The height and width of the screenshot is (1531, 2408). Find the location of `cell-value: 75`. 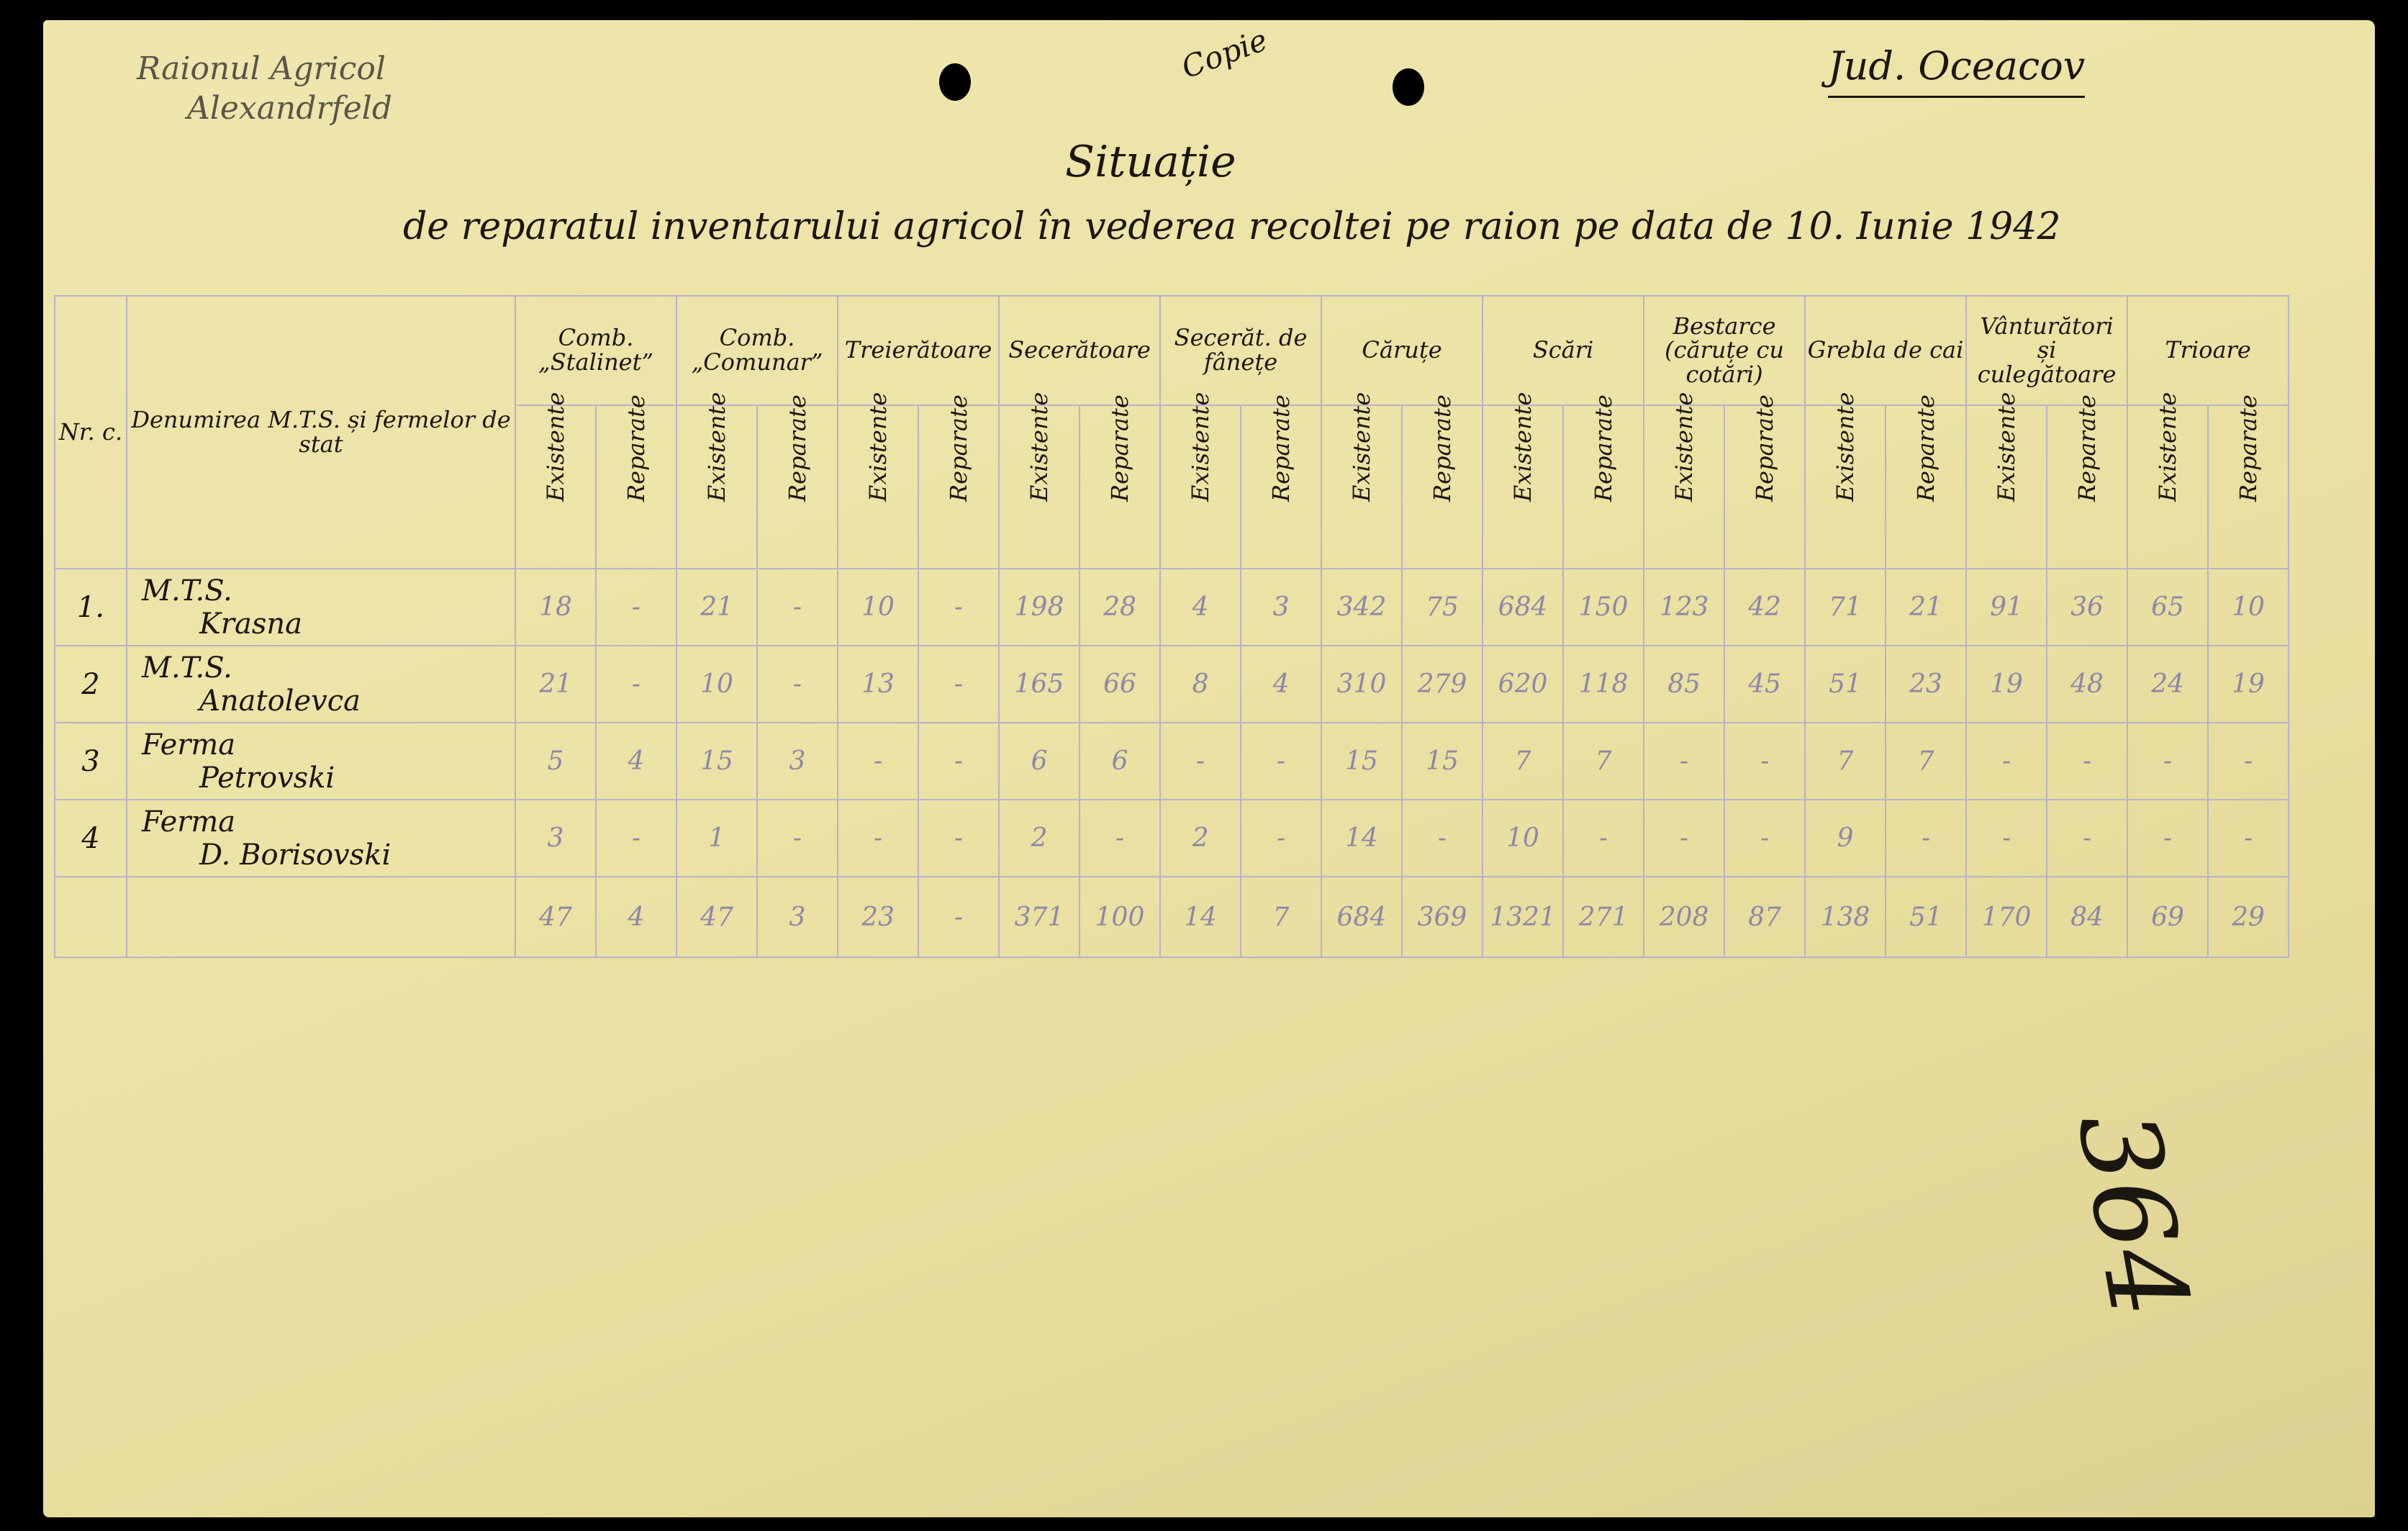

cell-value: 75 is located at coordinates (1442, 607).